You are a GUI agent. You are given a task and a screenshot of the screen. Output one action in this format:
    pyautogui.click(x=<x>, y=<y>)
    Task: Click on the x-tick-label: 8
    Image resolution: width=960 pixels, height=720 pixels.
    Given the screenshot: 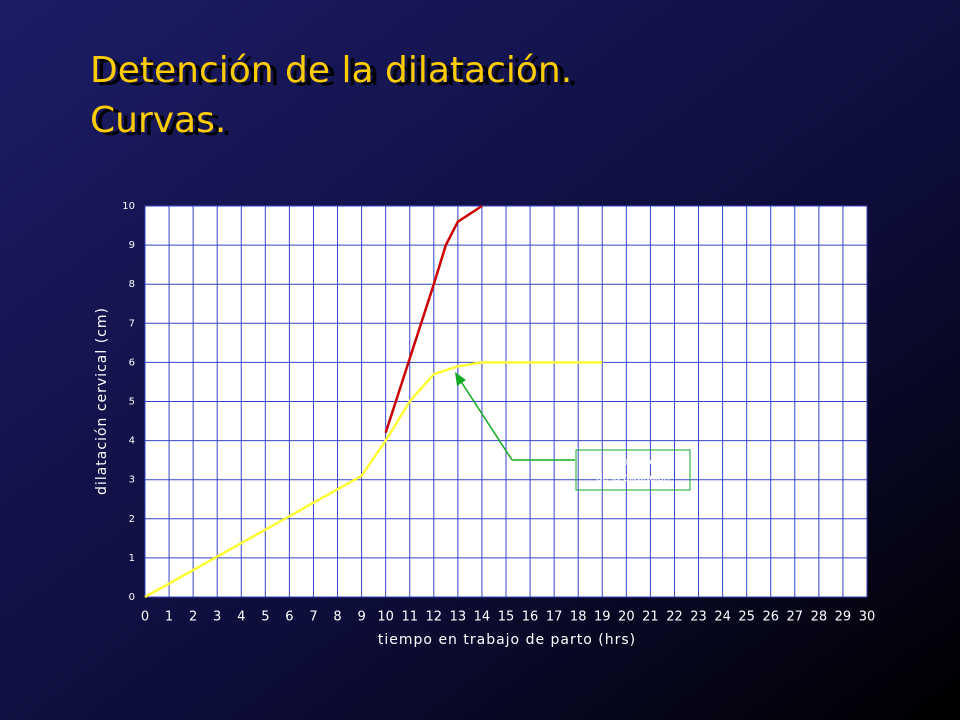 What is the action you would take?
    pyautogui.click(x=337, y=617)
    